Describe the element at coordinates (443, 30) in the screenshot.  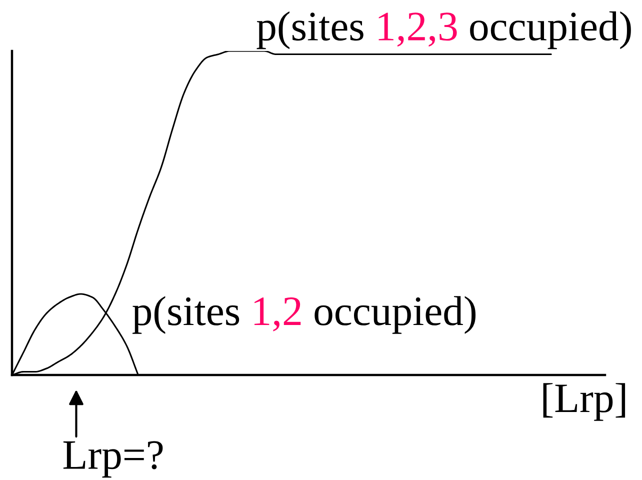
I see `series-label: p(sites 1,2,3 occupied)` at that location.